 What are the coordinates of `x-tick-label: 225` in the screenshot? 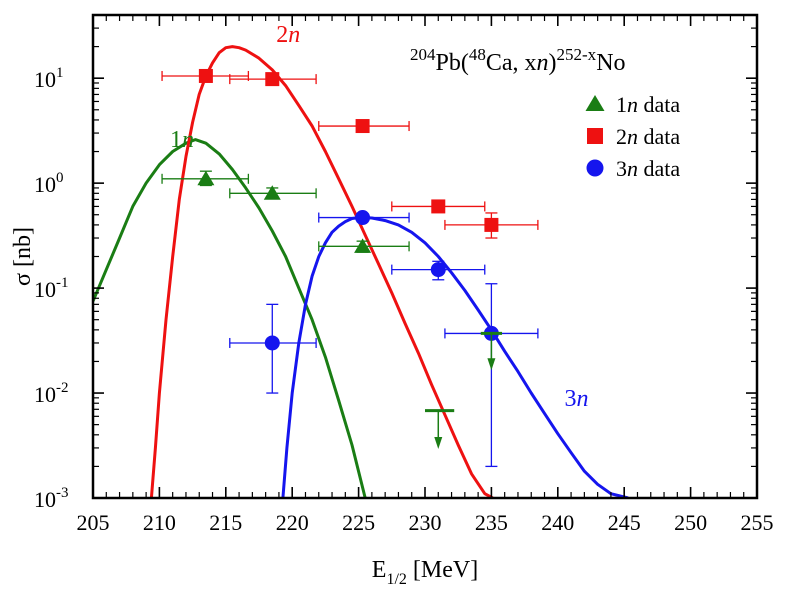 It's located at (358, 522).